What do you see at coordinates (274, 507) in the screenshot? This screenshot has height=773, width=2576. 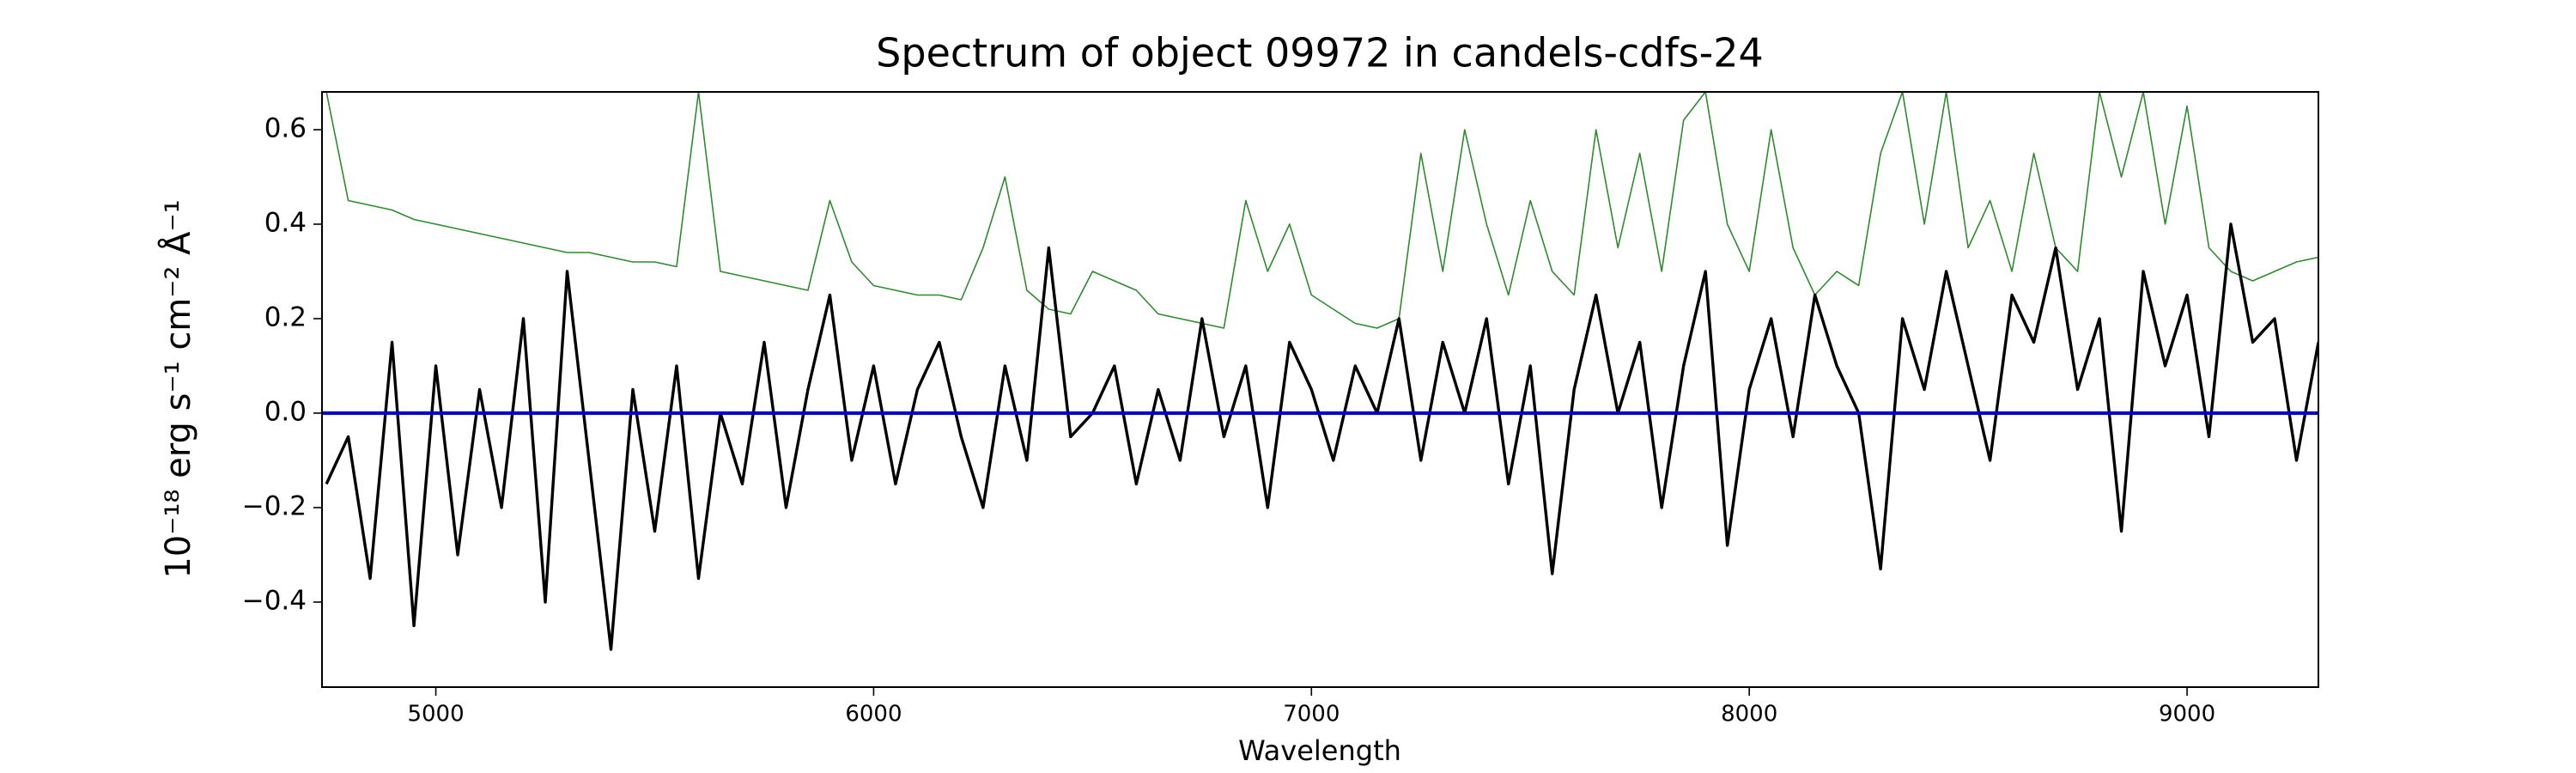 I see `y-tick-label: −0.2` at bounding box center [274, 507].